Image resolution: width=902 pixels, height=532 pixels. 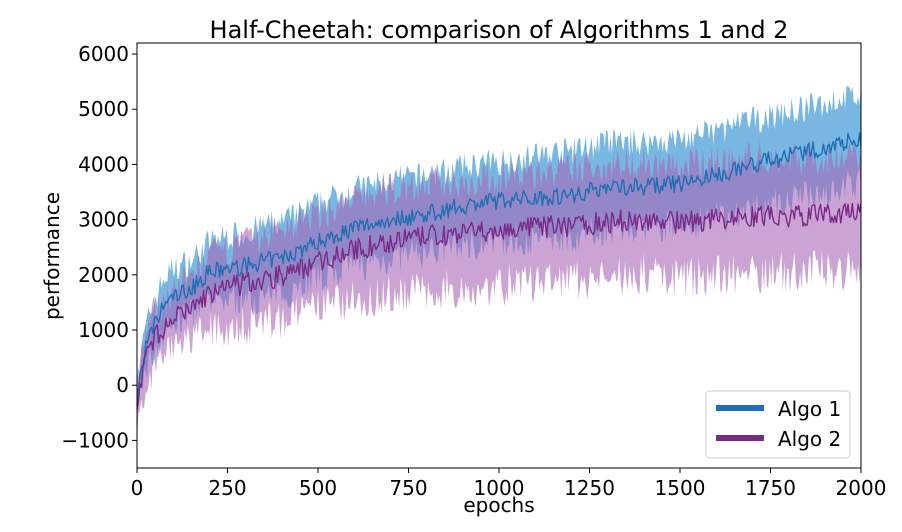 What do you see at coordinates (122, 385) in the screenshot?
I see `y-tick-label: 0` at bounding box center [122, 385].